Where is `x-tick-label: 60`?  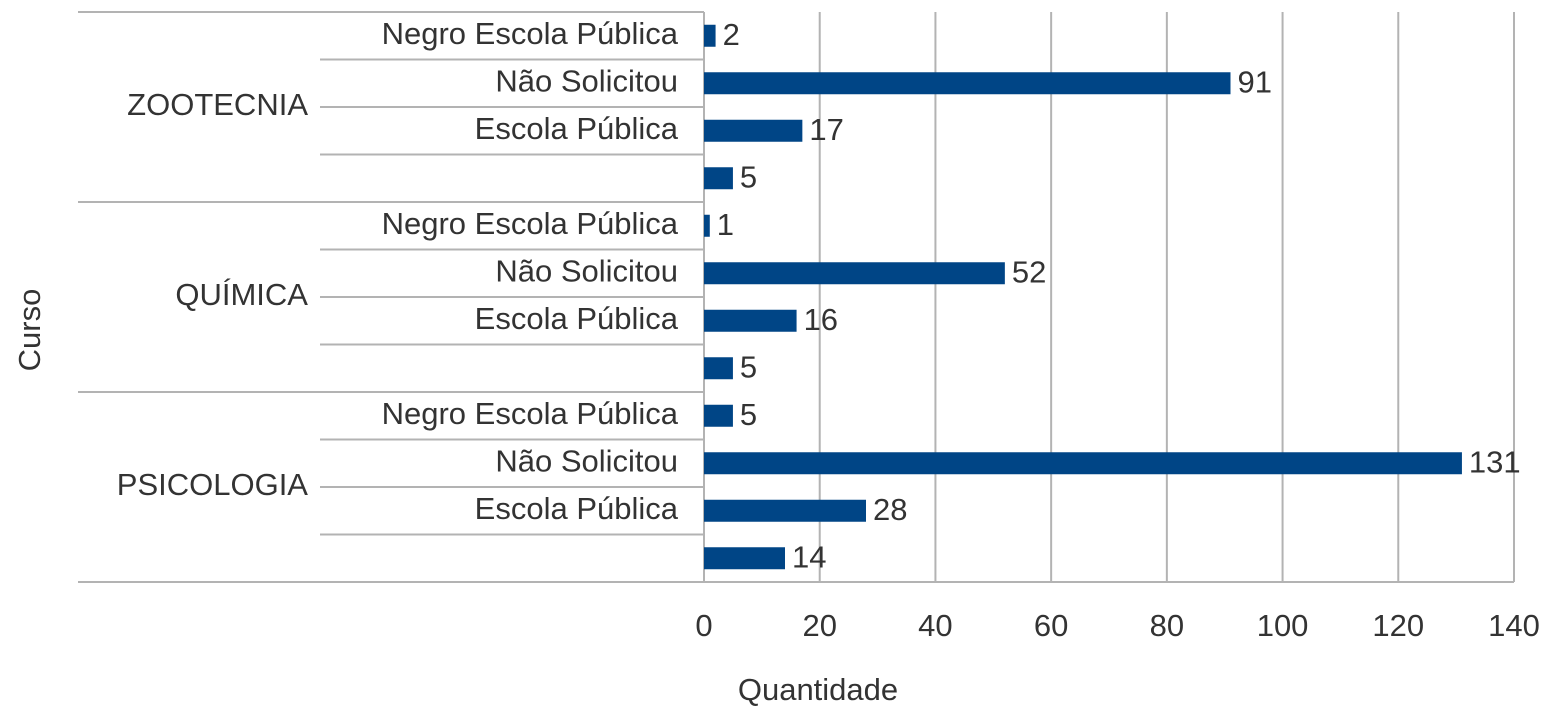
x-tick-label: 60 is located at coordinates (1051, 625).